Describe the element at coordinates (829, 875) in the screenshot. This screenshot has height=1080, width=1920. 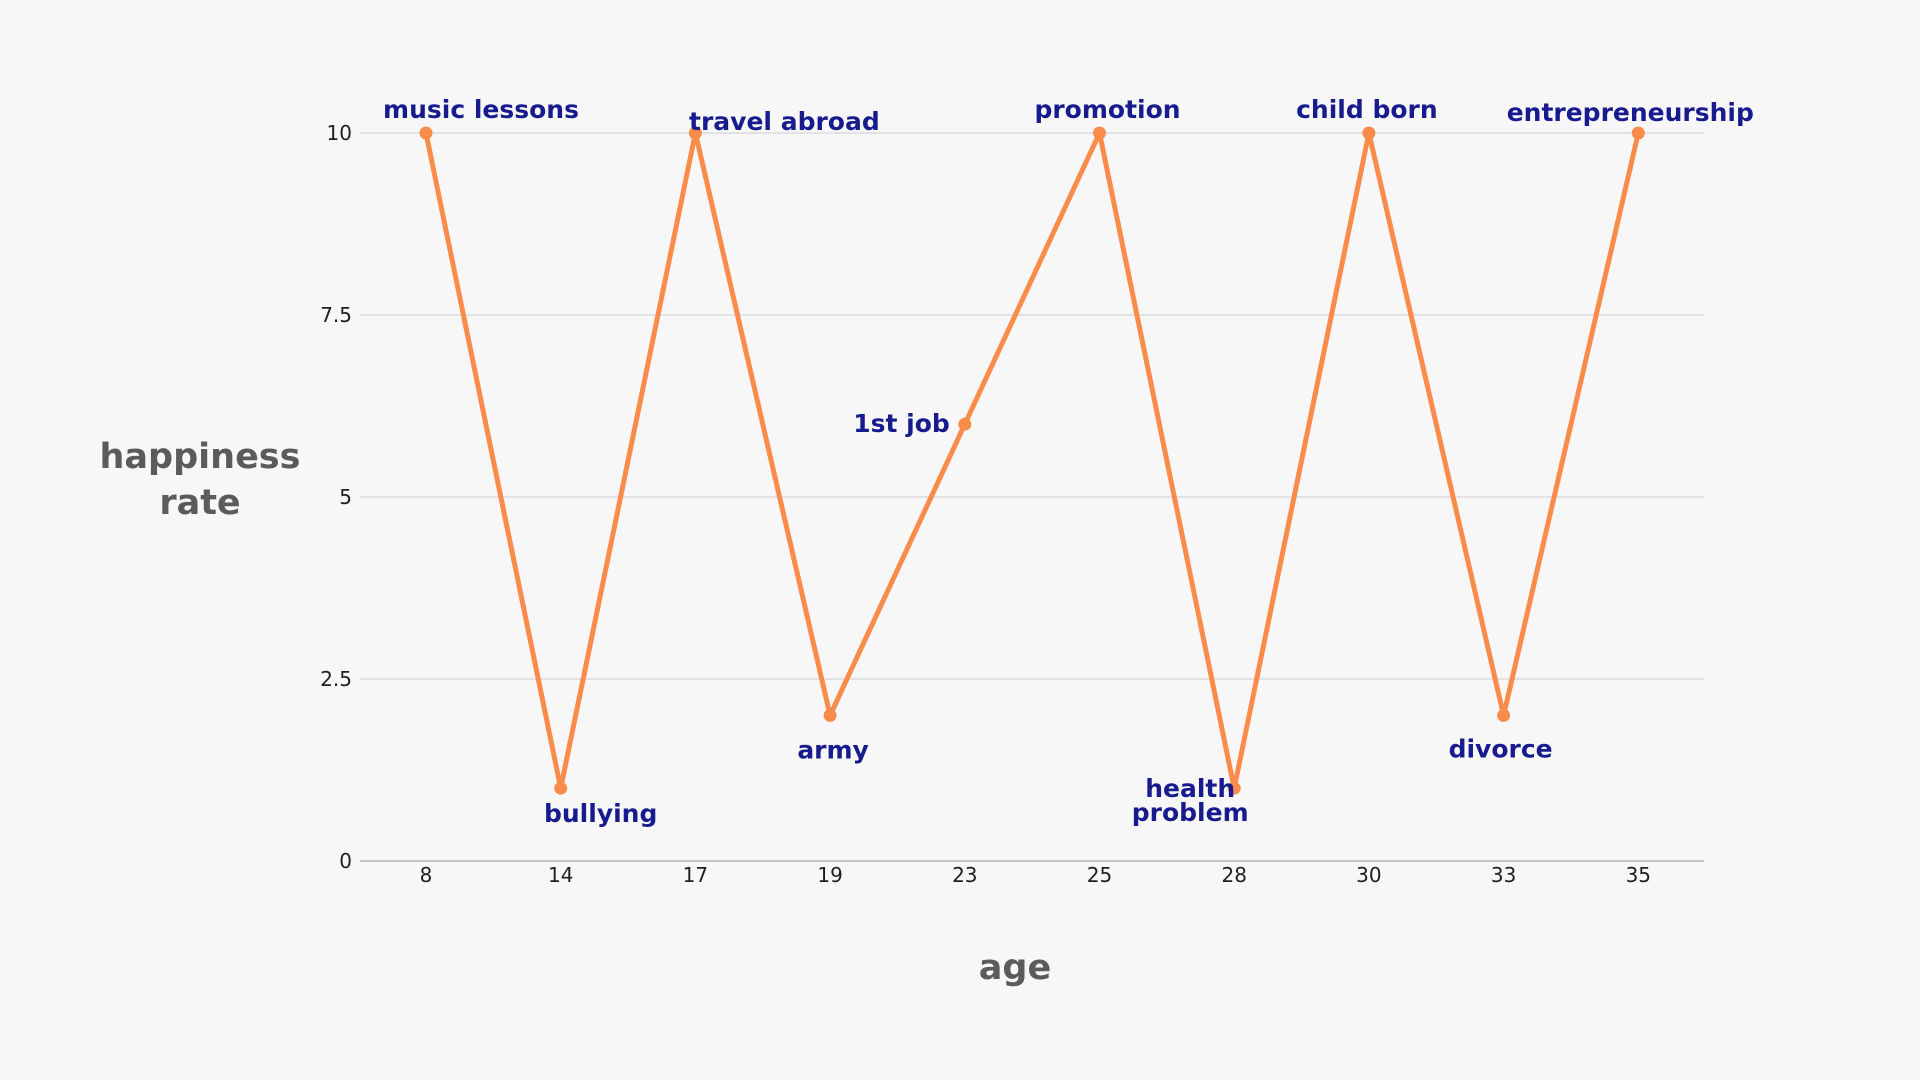
I see `x-tick-label: 19` at that location.